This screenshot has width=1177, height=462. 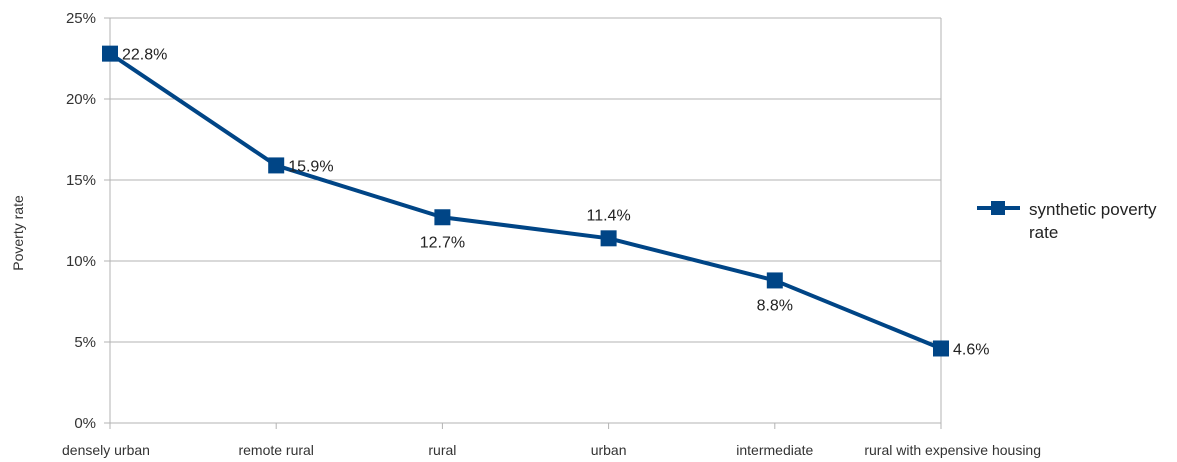 I want to click on data-label: 11.4%, so click(x=609, y=215).